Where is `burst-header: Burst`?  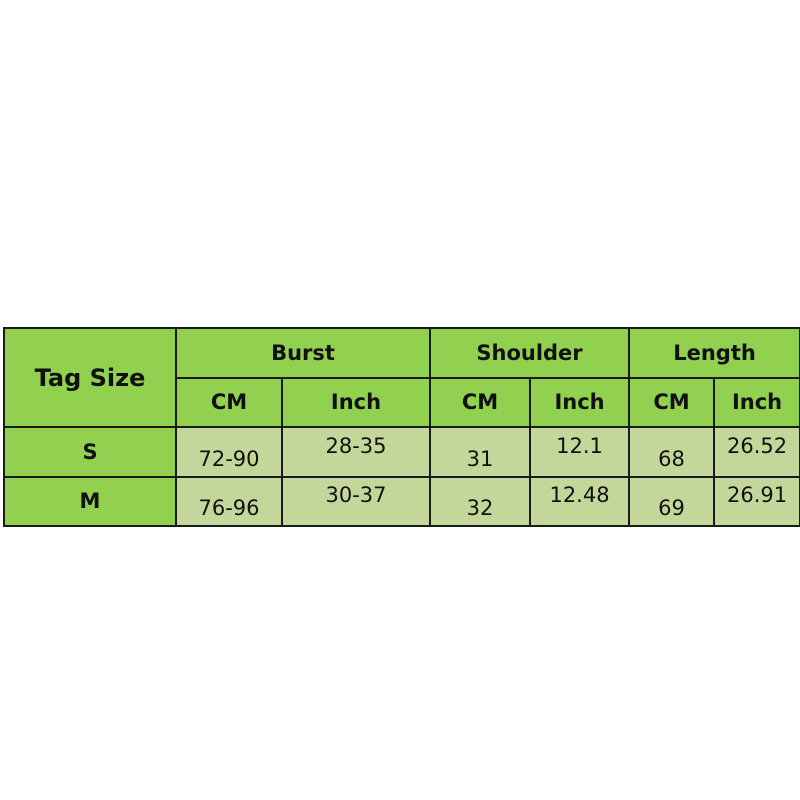
burst-header: Burst is located at coordinates (303, 353).